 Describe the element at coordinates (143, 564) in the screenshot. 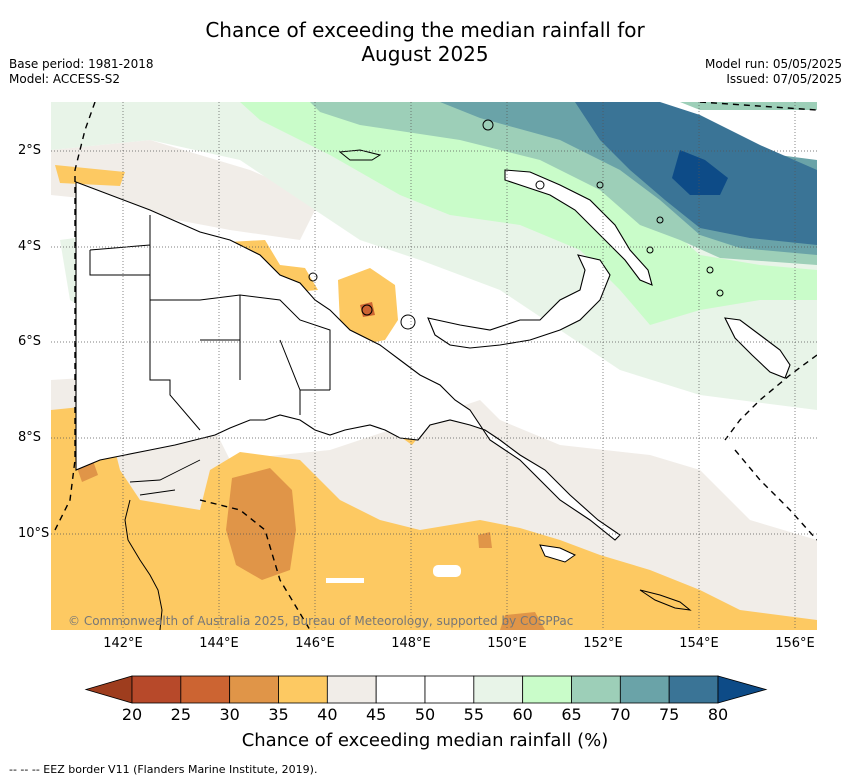

I see `cape-york-coast` at that location.